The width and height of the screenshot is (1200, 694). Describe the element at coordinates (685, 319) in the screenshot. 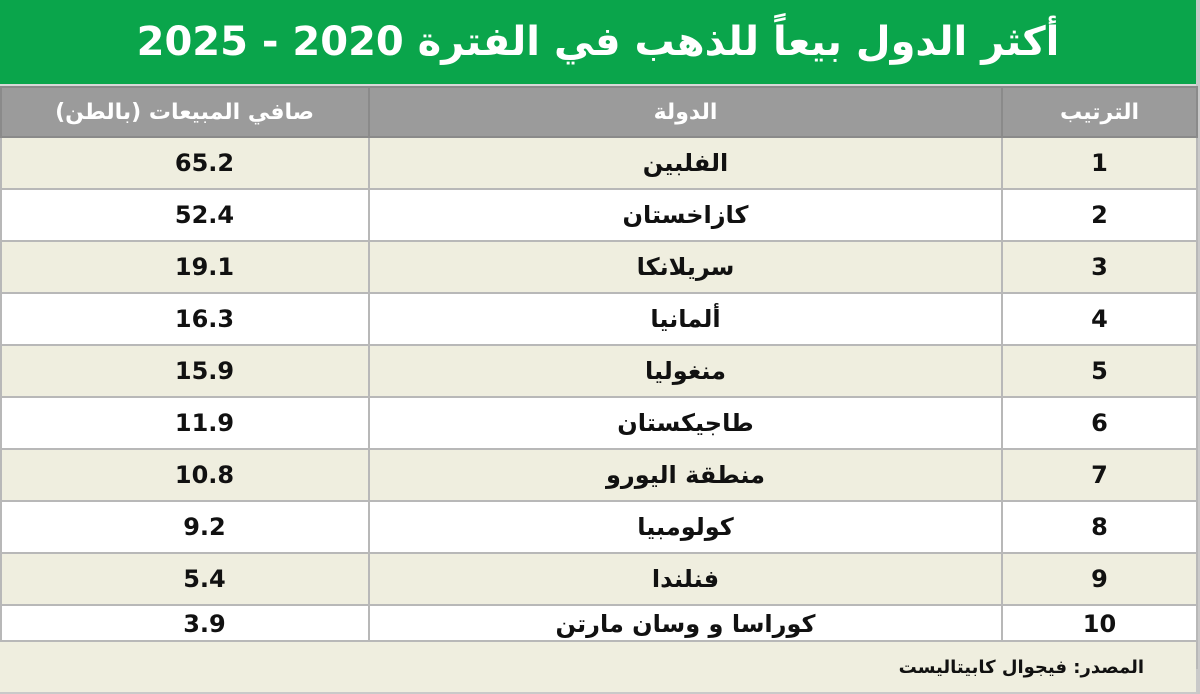

I see `cell-country: ألمانيا` at that location.